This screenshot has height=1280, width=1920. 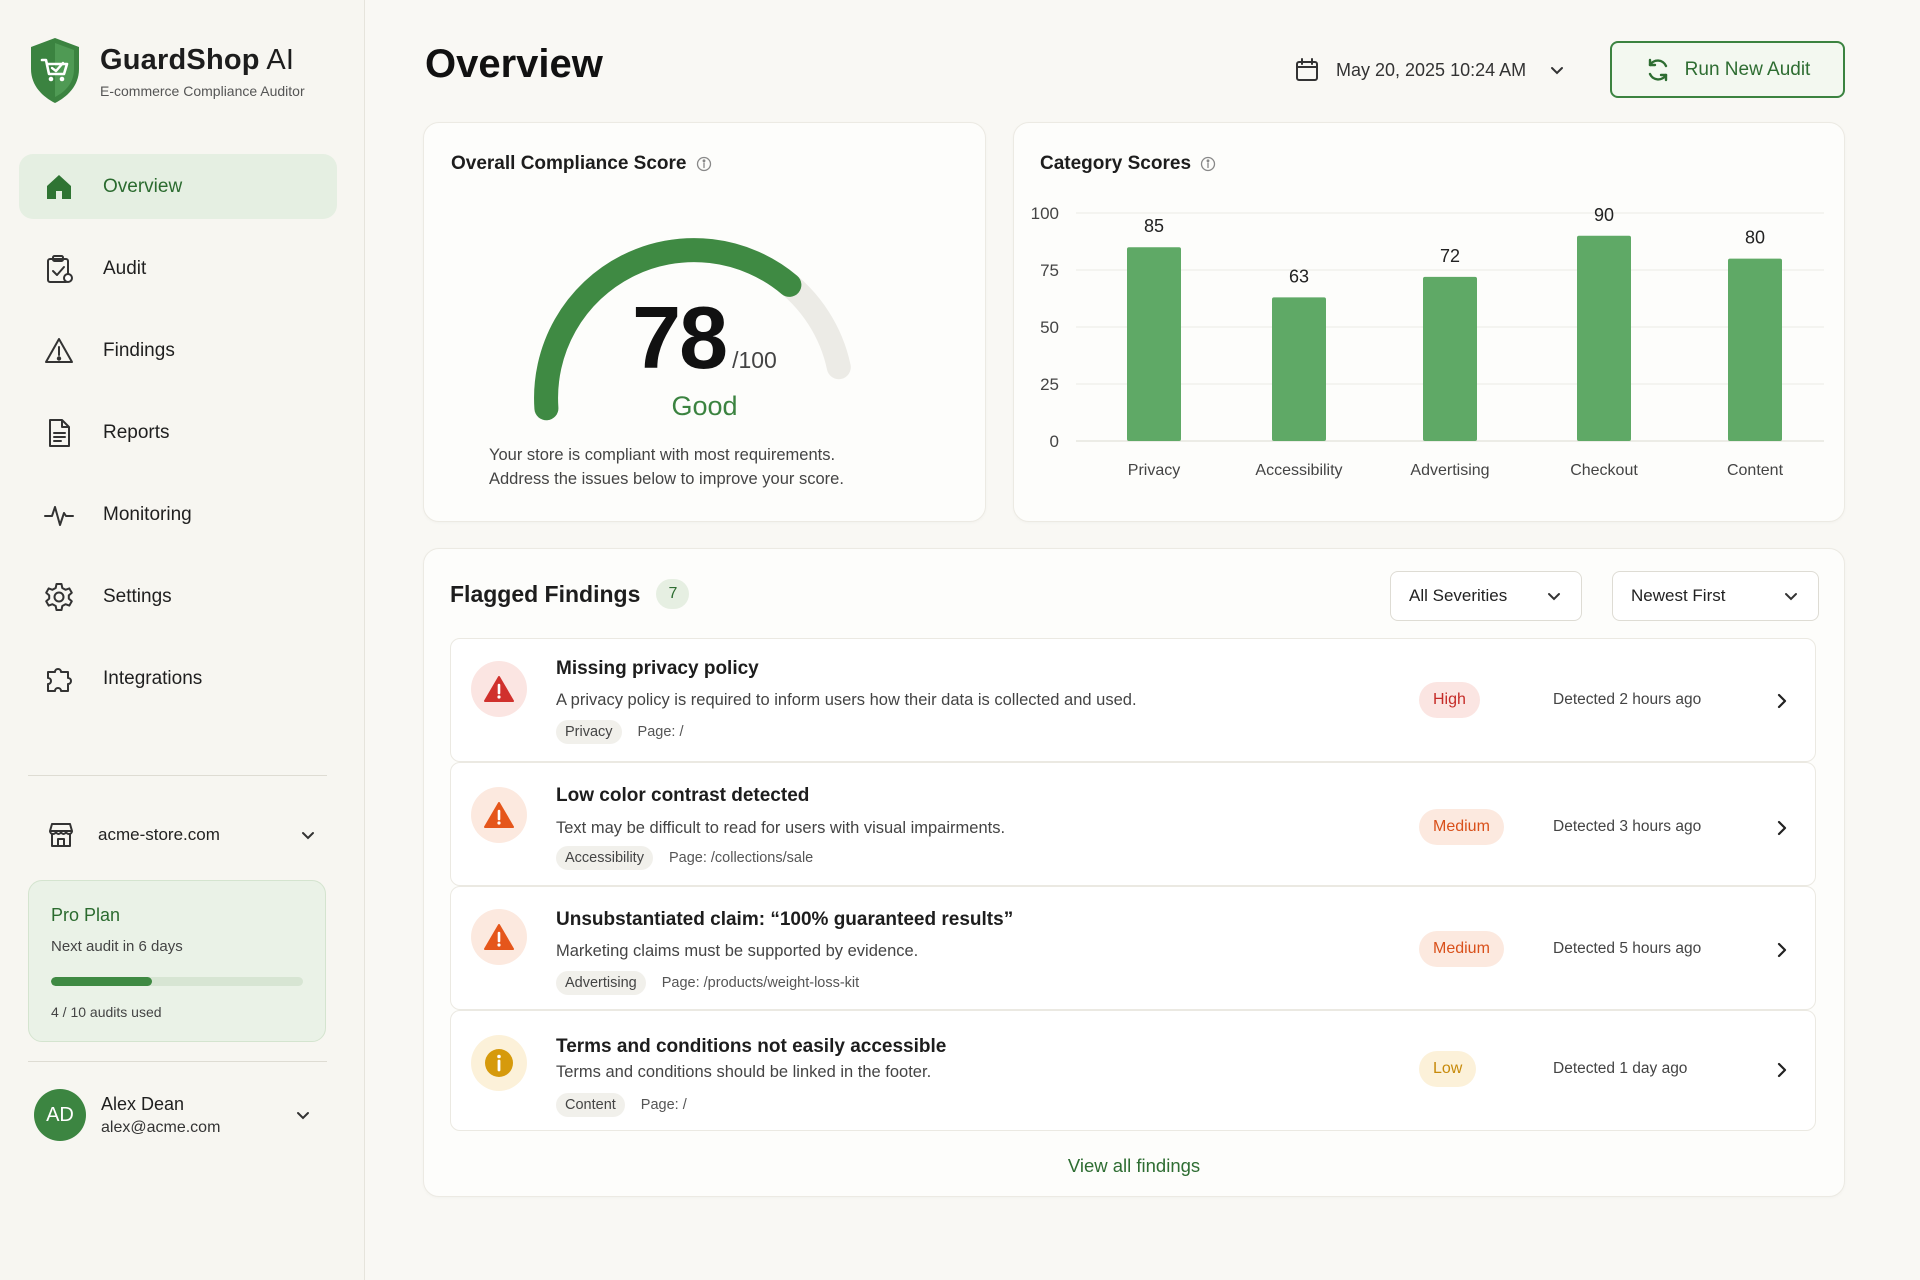 I want to click on bar-value-label: 90, so click(x=1604, y=215).